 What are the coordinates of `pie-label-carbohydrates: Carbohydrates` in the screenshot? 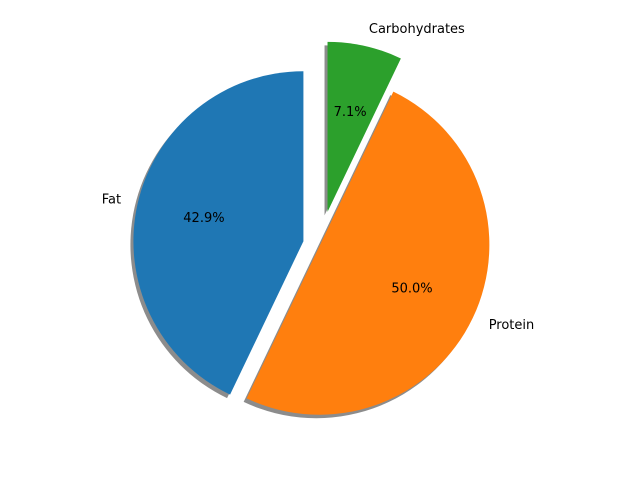 It's located at (417, 29).